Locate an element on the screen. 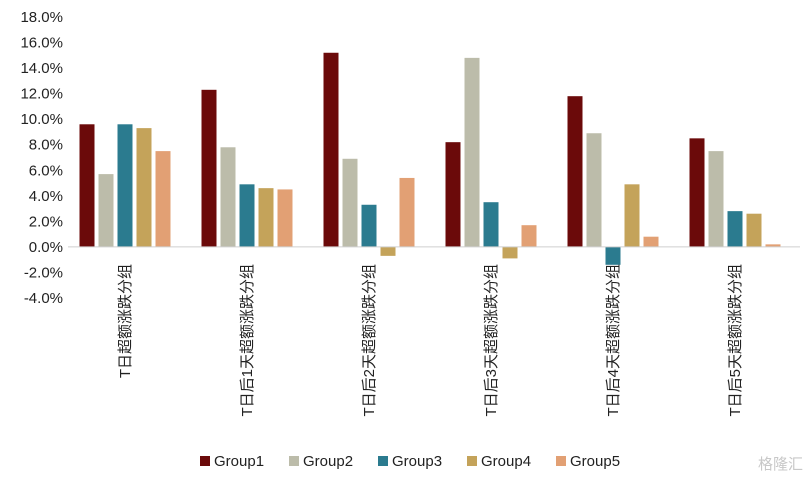 The image size is (811, 480). category-label: T日后1天超额涨跌分组 is located at coordinates (247, 340).